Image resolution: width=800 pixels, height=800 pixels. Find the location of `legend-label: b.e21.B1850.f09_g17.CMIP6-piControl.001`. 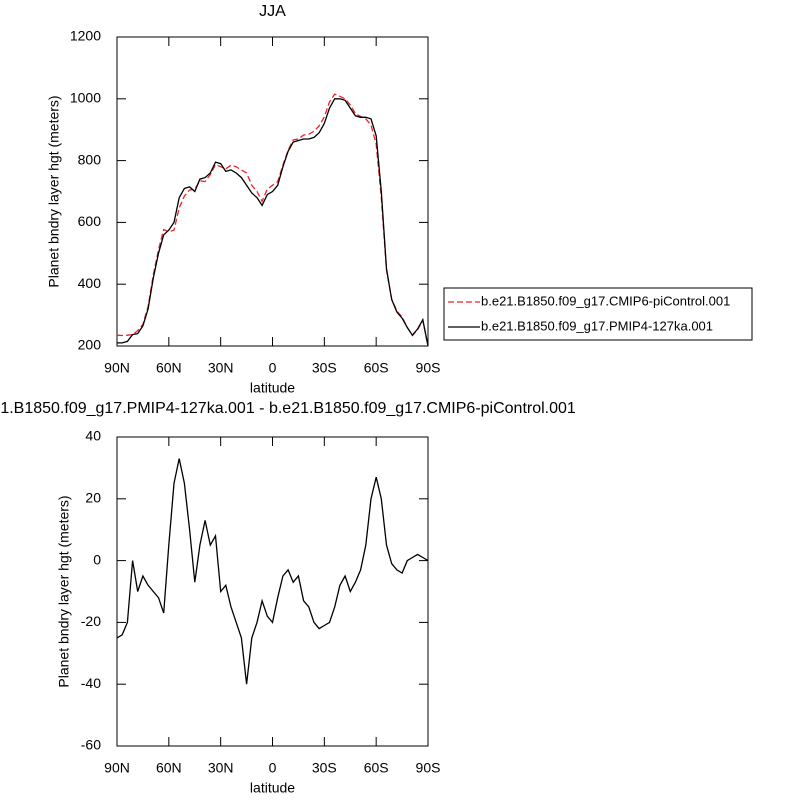

legend-label: b.e21.B1850.f09_g17.CMIP6-piControl.001 is located at coordinates (605, 300).